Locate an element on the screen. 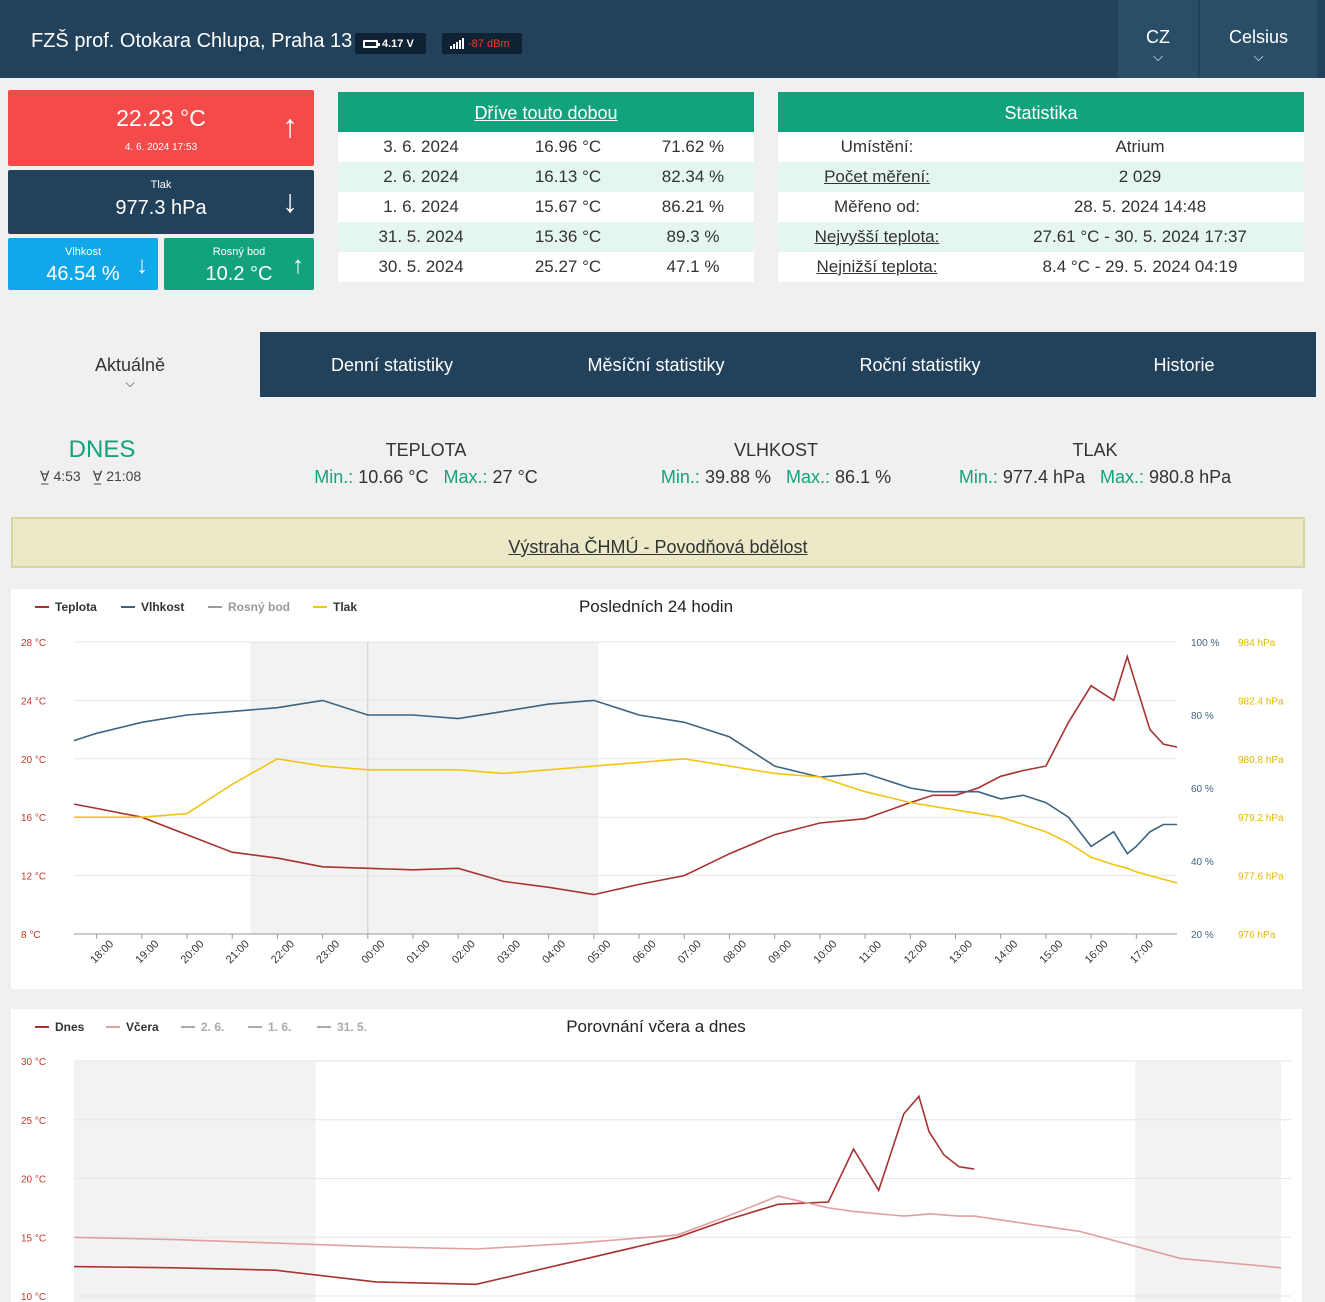 This screenshot has height=1302, width=1325. x-tick-label: 20:00 is located at coordinates (193, 952).